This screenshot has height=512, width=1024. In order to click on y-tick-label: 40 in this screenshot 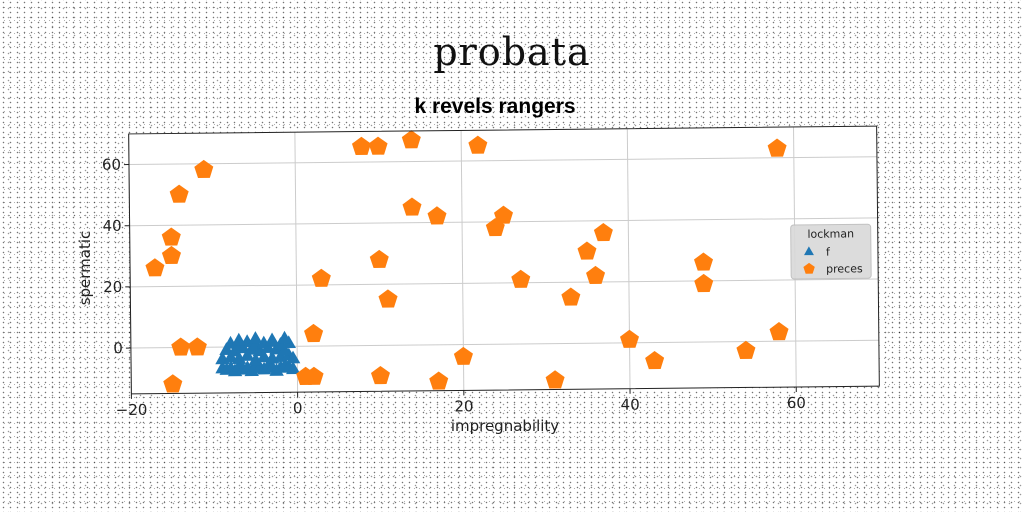, I will do `click(111, 226)`.